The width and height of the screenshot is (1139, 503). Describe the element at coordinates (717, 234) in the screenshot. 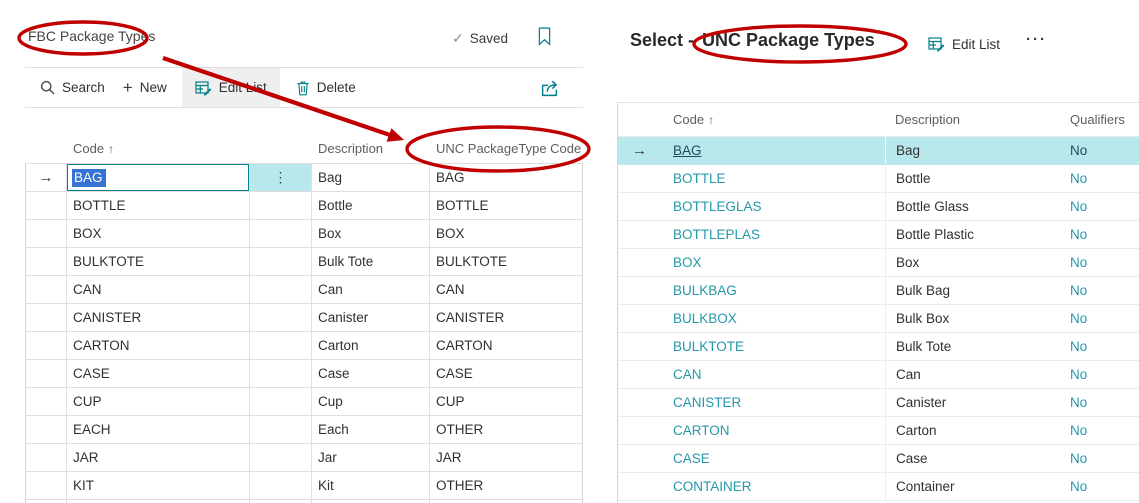

I see `code-link: BOTTLEPLAS` at that location.